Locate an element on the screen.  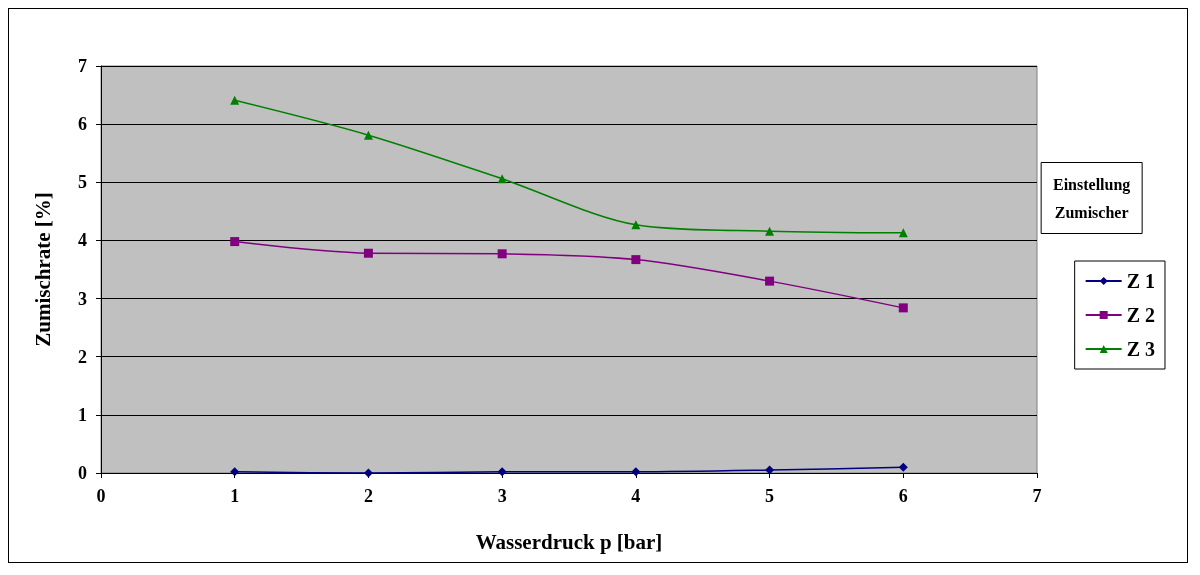
legend-title: Einstellung Zumischer is located at coordinates (1091, 198).